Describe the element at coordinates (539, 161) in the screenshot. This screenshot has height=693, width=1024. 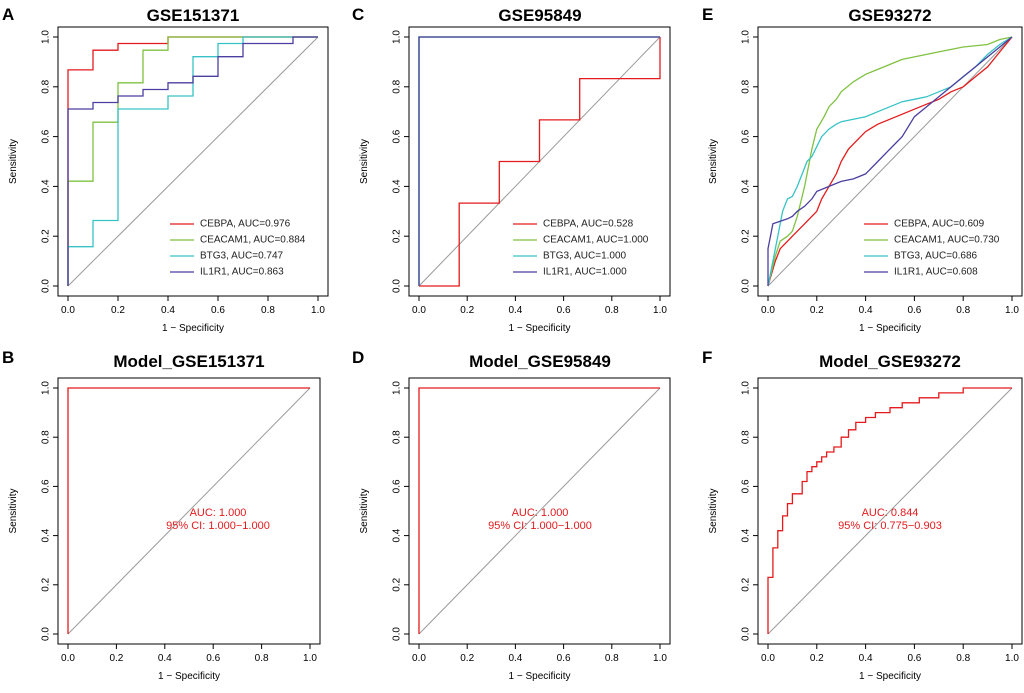
I see `roc-line-il1r1` at that location.